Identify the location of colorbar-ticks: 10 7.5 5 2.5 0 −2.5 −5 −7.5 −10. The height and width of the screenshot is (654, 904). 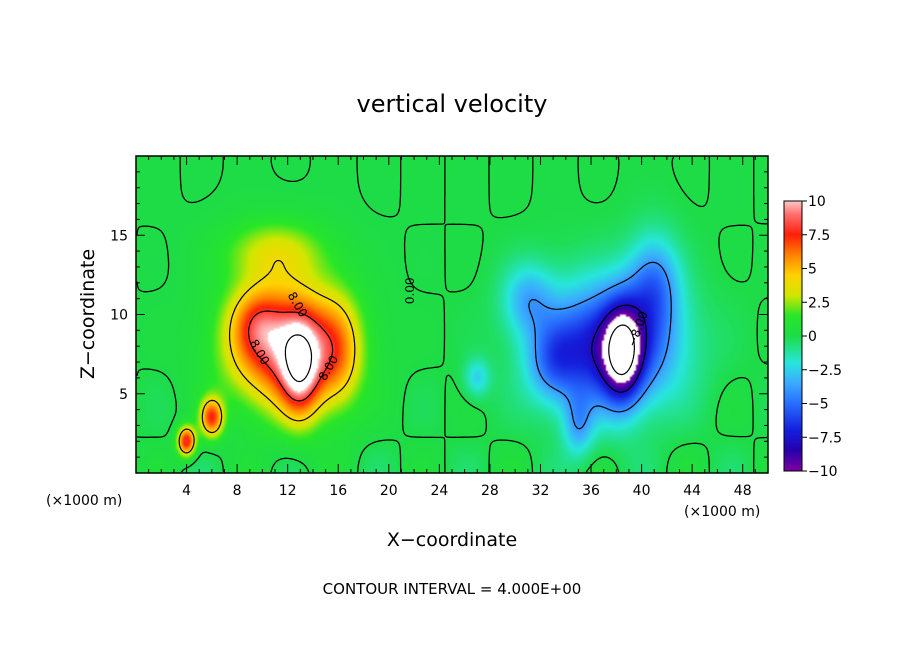
(822, 337).